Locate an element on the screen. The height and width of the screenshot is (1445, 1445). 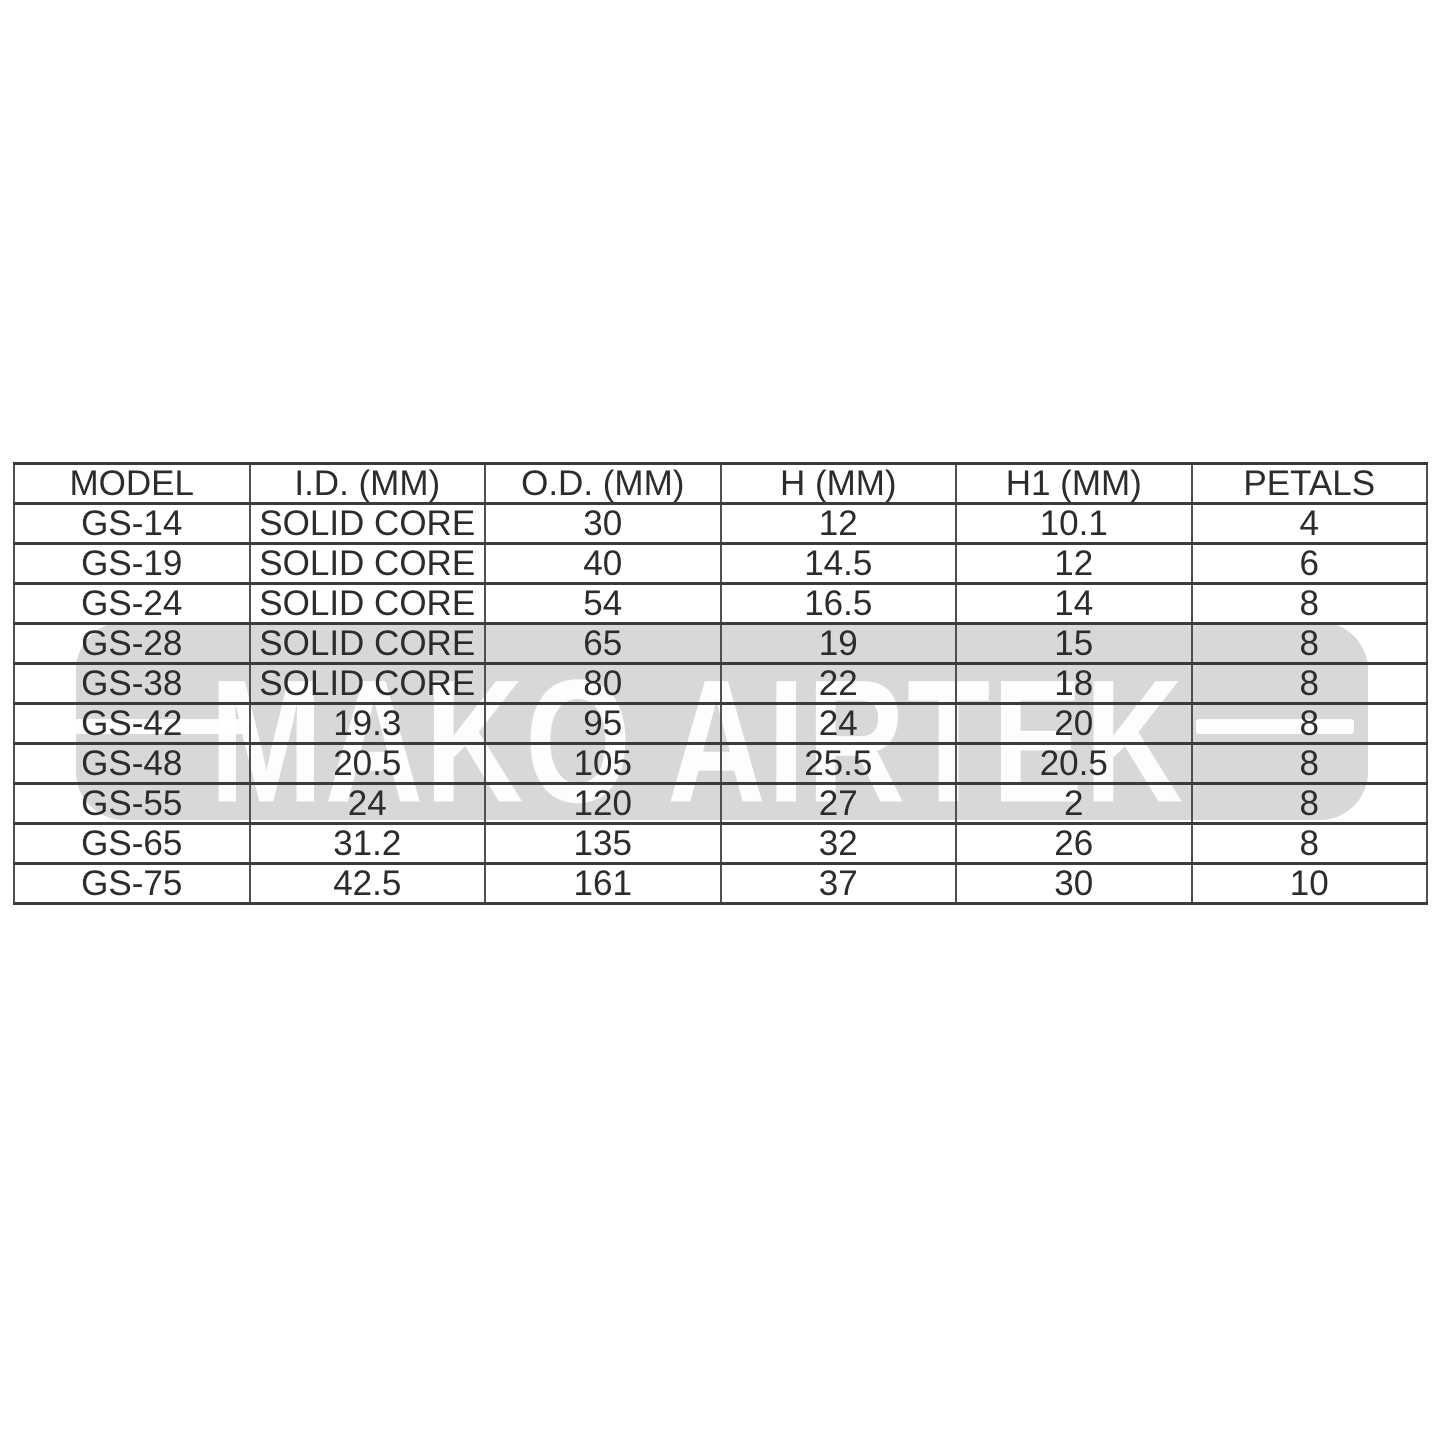
table-row: GS-19 SOLID CORE 40 14.5 12 6 is located at coordinates (720, 563).